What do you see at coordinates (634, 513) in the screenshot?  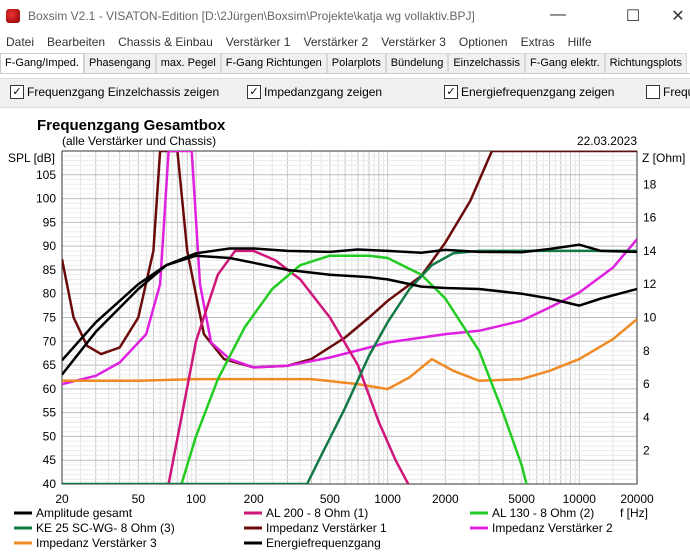 I see `x-axis-label: f [Hz]` at bounding box center [634, 513].